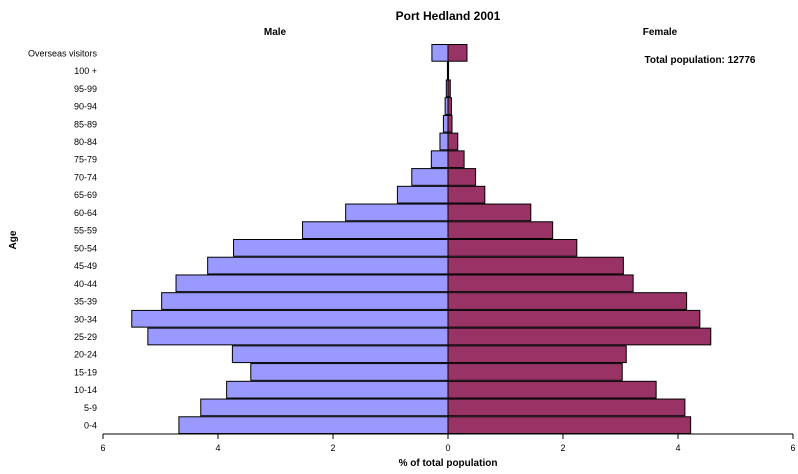  Describe the element at coordinates (85, 248) in the screenshot. I see `category-label-11: 50-54` at that location.